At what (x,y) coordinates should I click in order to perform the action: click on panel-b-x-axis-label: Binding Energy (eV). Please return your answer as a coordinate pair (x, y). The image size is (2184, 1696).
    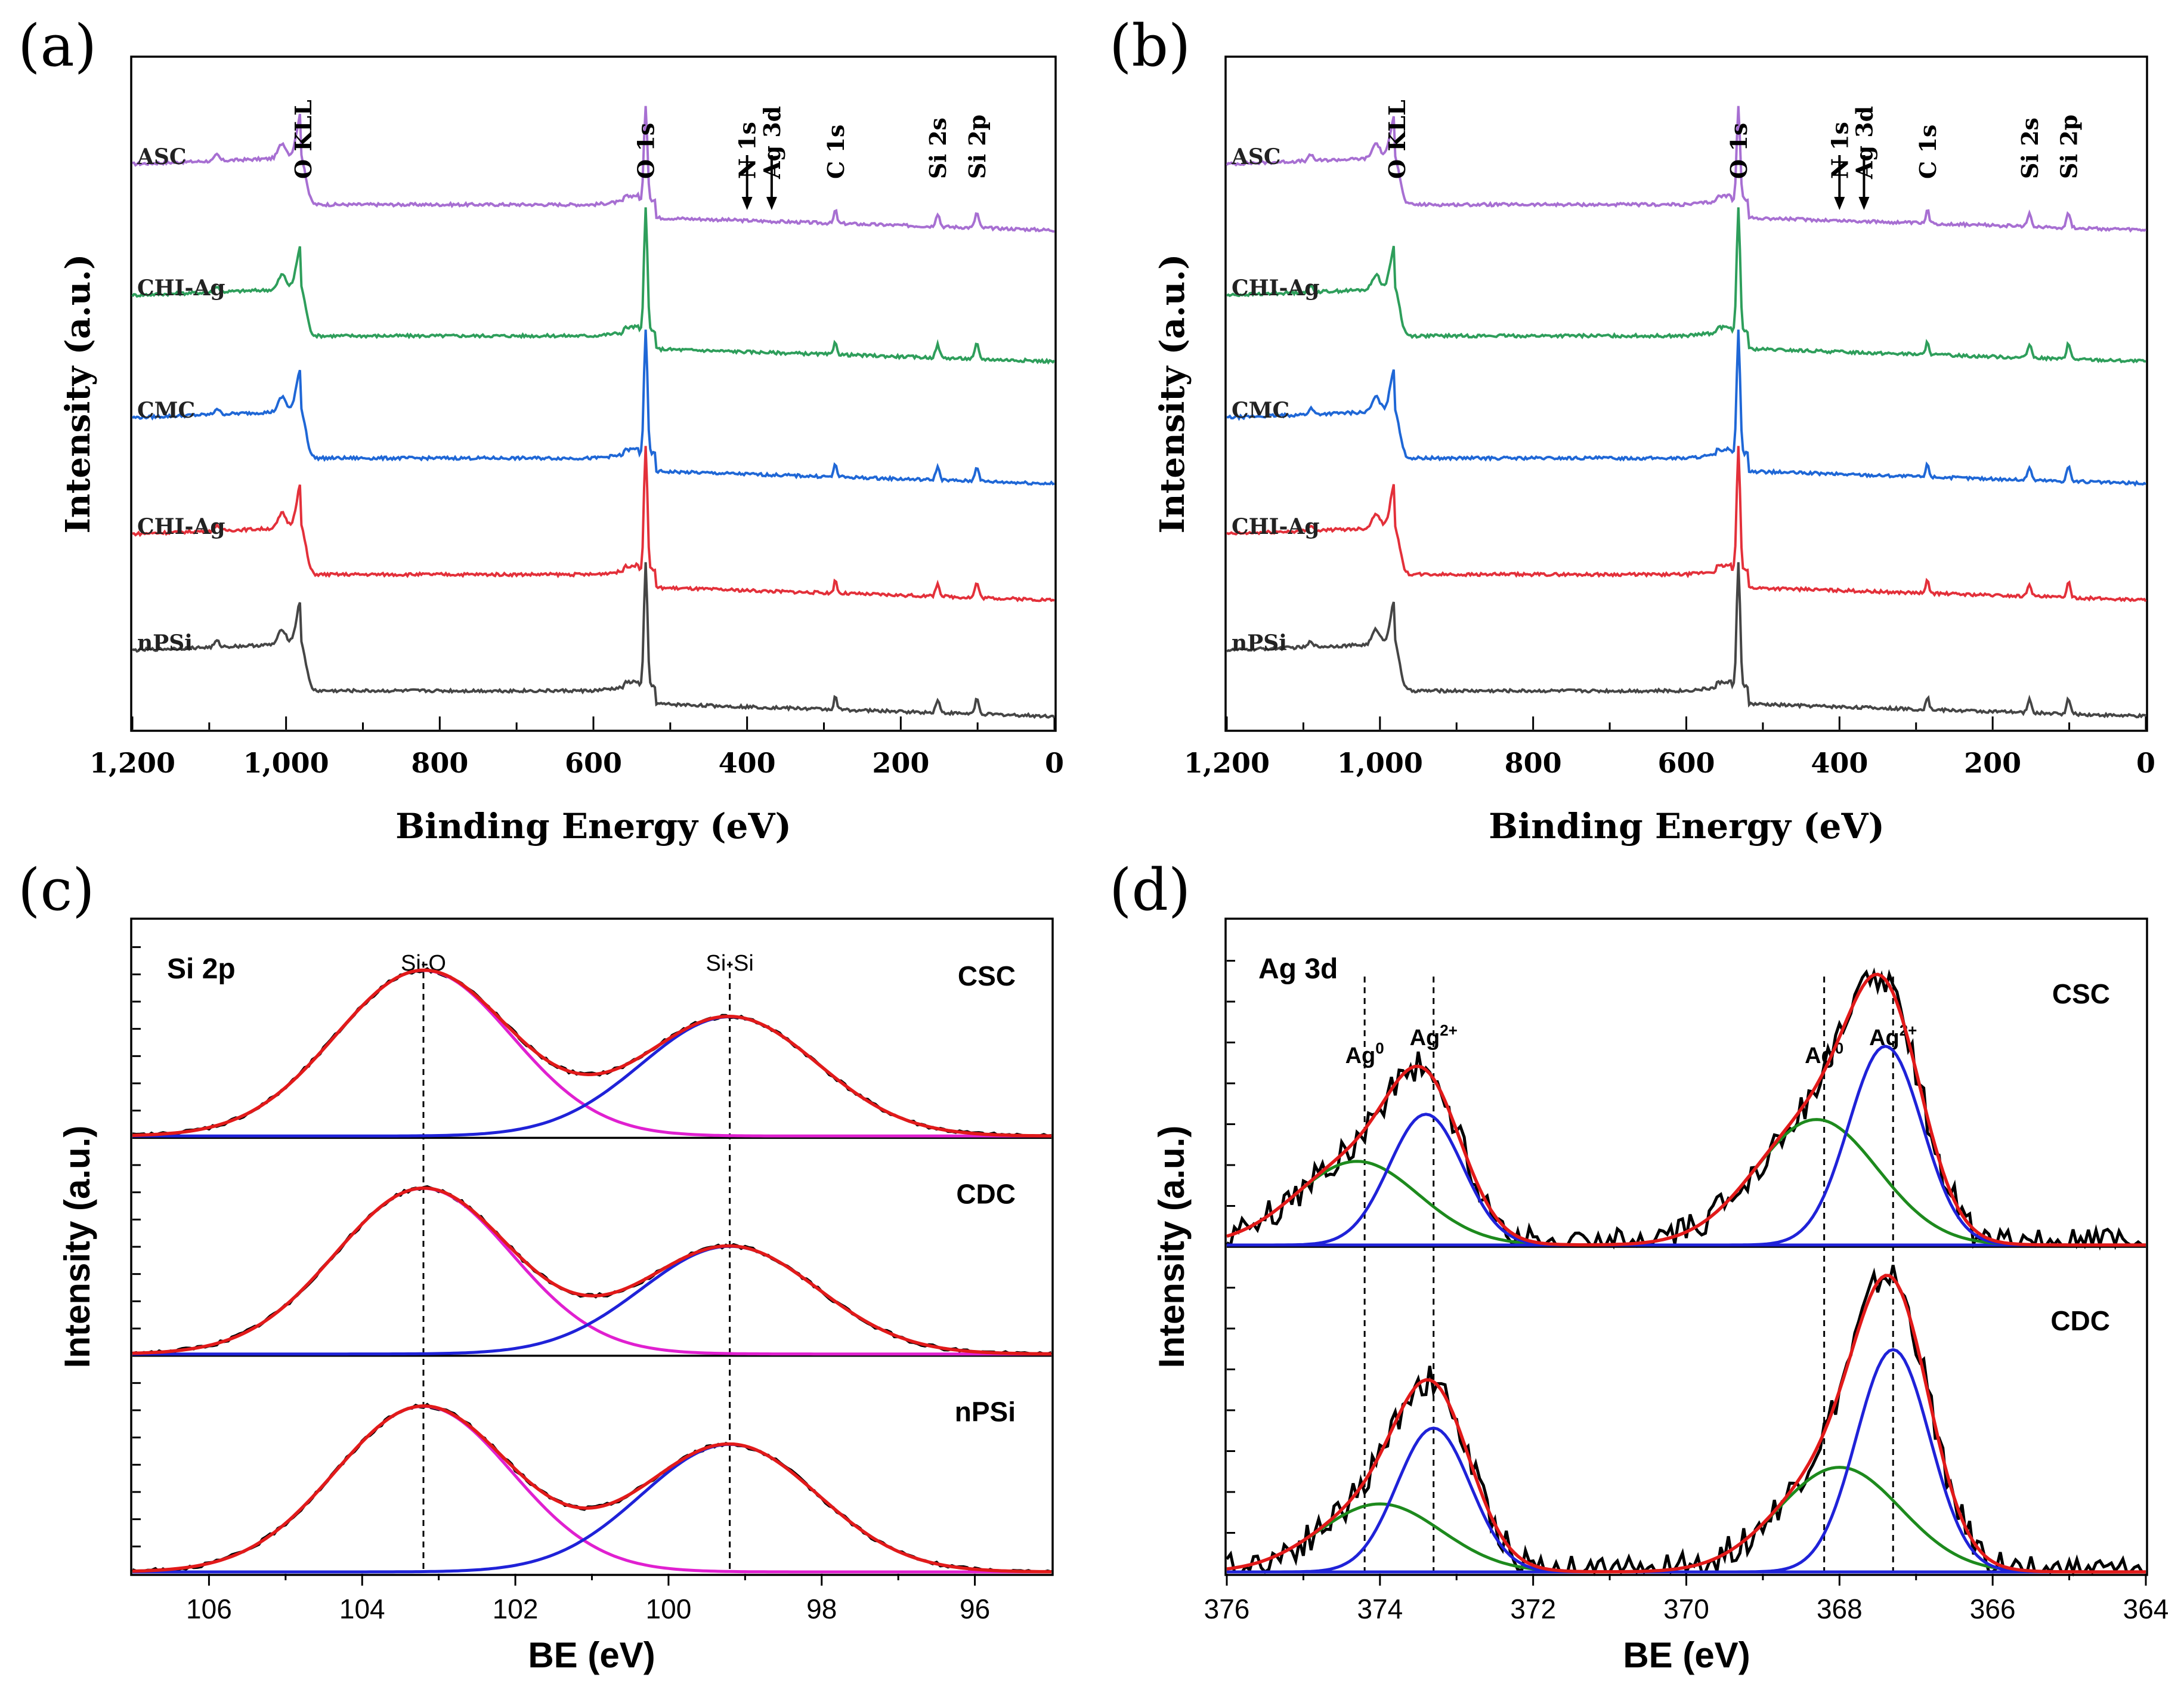
    Looking at the image, I should click on (1687, 826).